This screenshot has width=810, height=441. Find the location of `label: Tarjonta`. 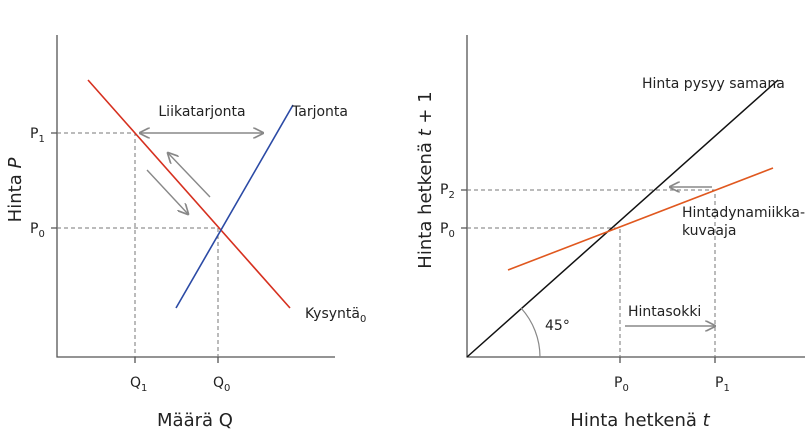

label: Tarjonta is located at coordinates (319, 112).